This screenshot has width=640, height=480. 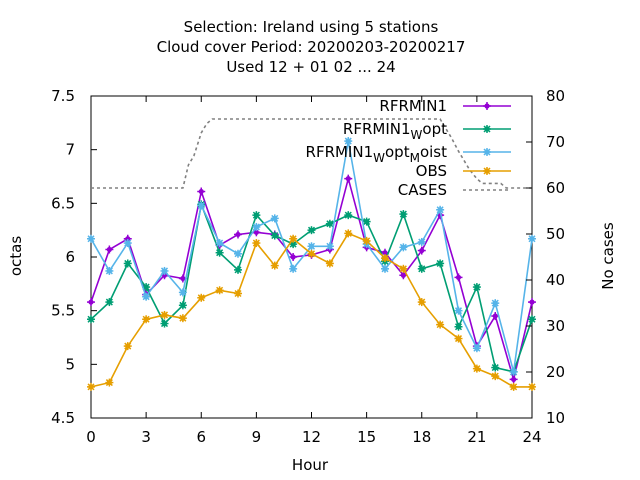 I want to click on legend-label-4: OBS, so click(x=431, y=171).